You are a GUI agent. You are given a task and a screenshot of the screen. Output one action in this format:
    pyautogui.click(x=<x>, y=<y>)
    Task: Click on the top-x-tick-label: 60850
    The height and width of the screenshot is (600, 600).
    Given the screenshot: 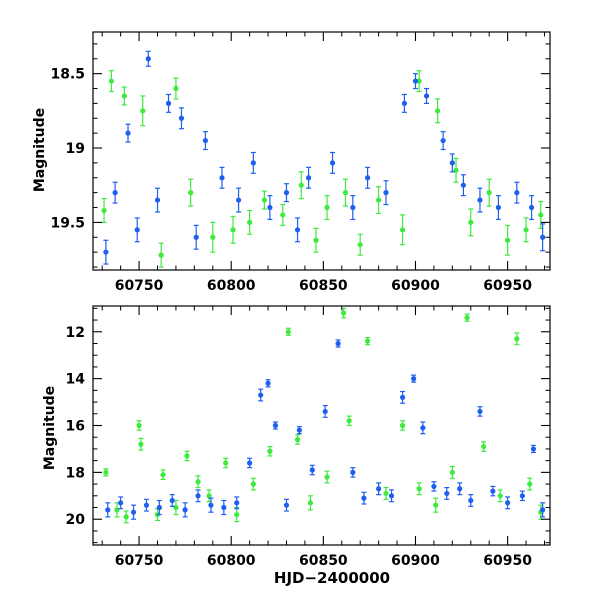 What is the action you would take?
    pyautogui.click(x=323, y=286)
    